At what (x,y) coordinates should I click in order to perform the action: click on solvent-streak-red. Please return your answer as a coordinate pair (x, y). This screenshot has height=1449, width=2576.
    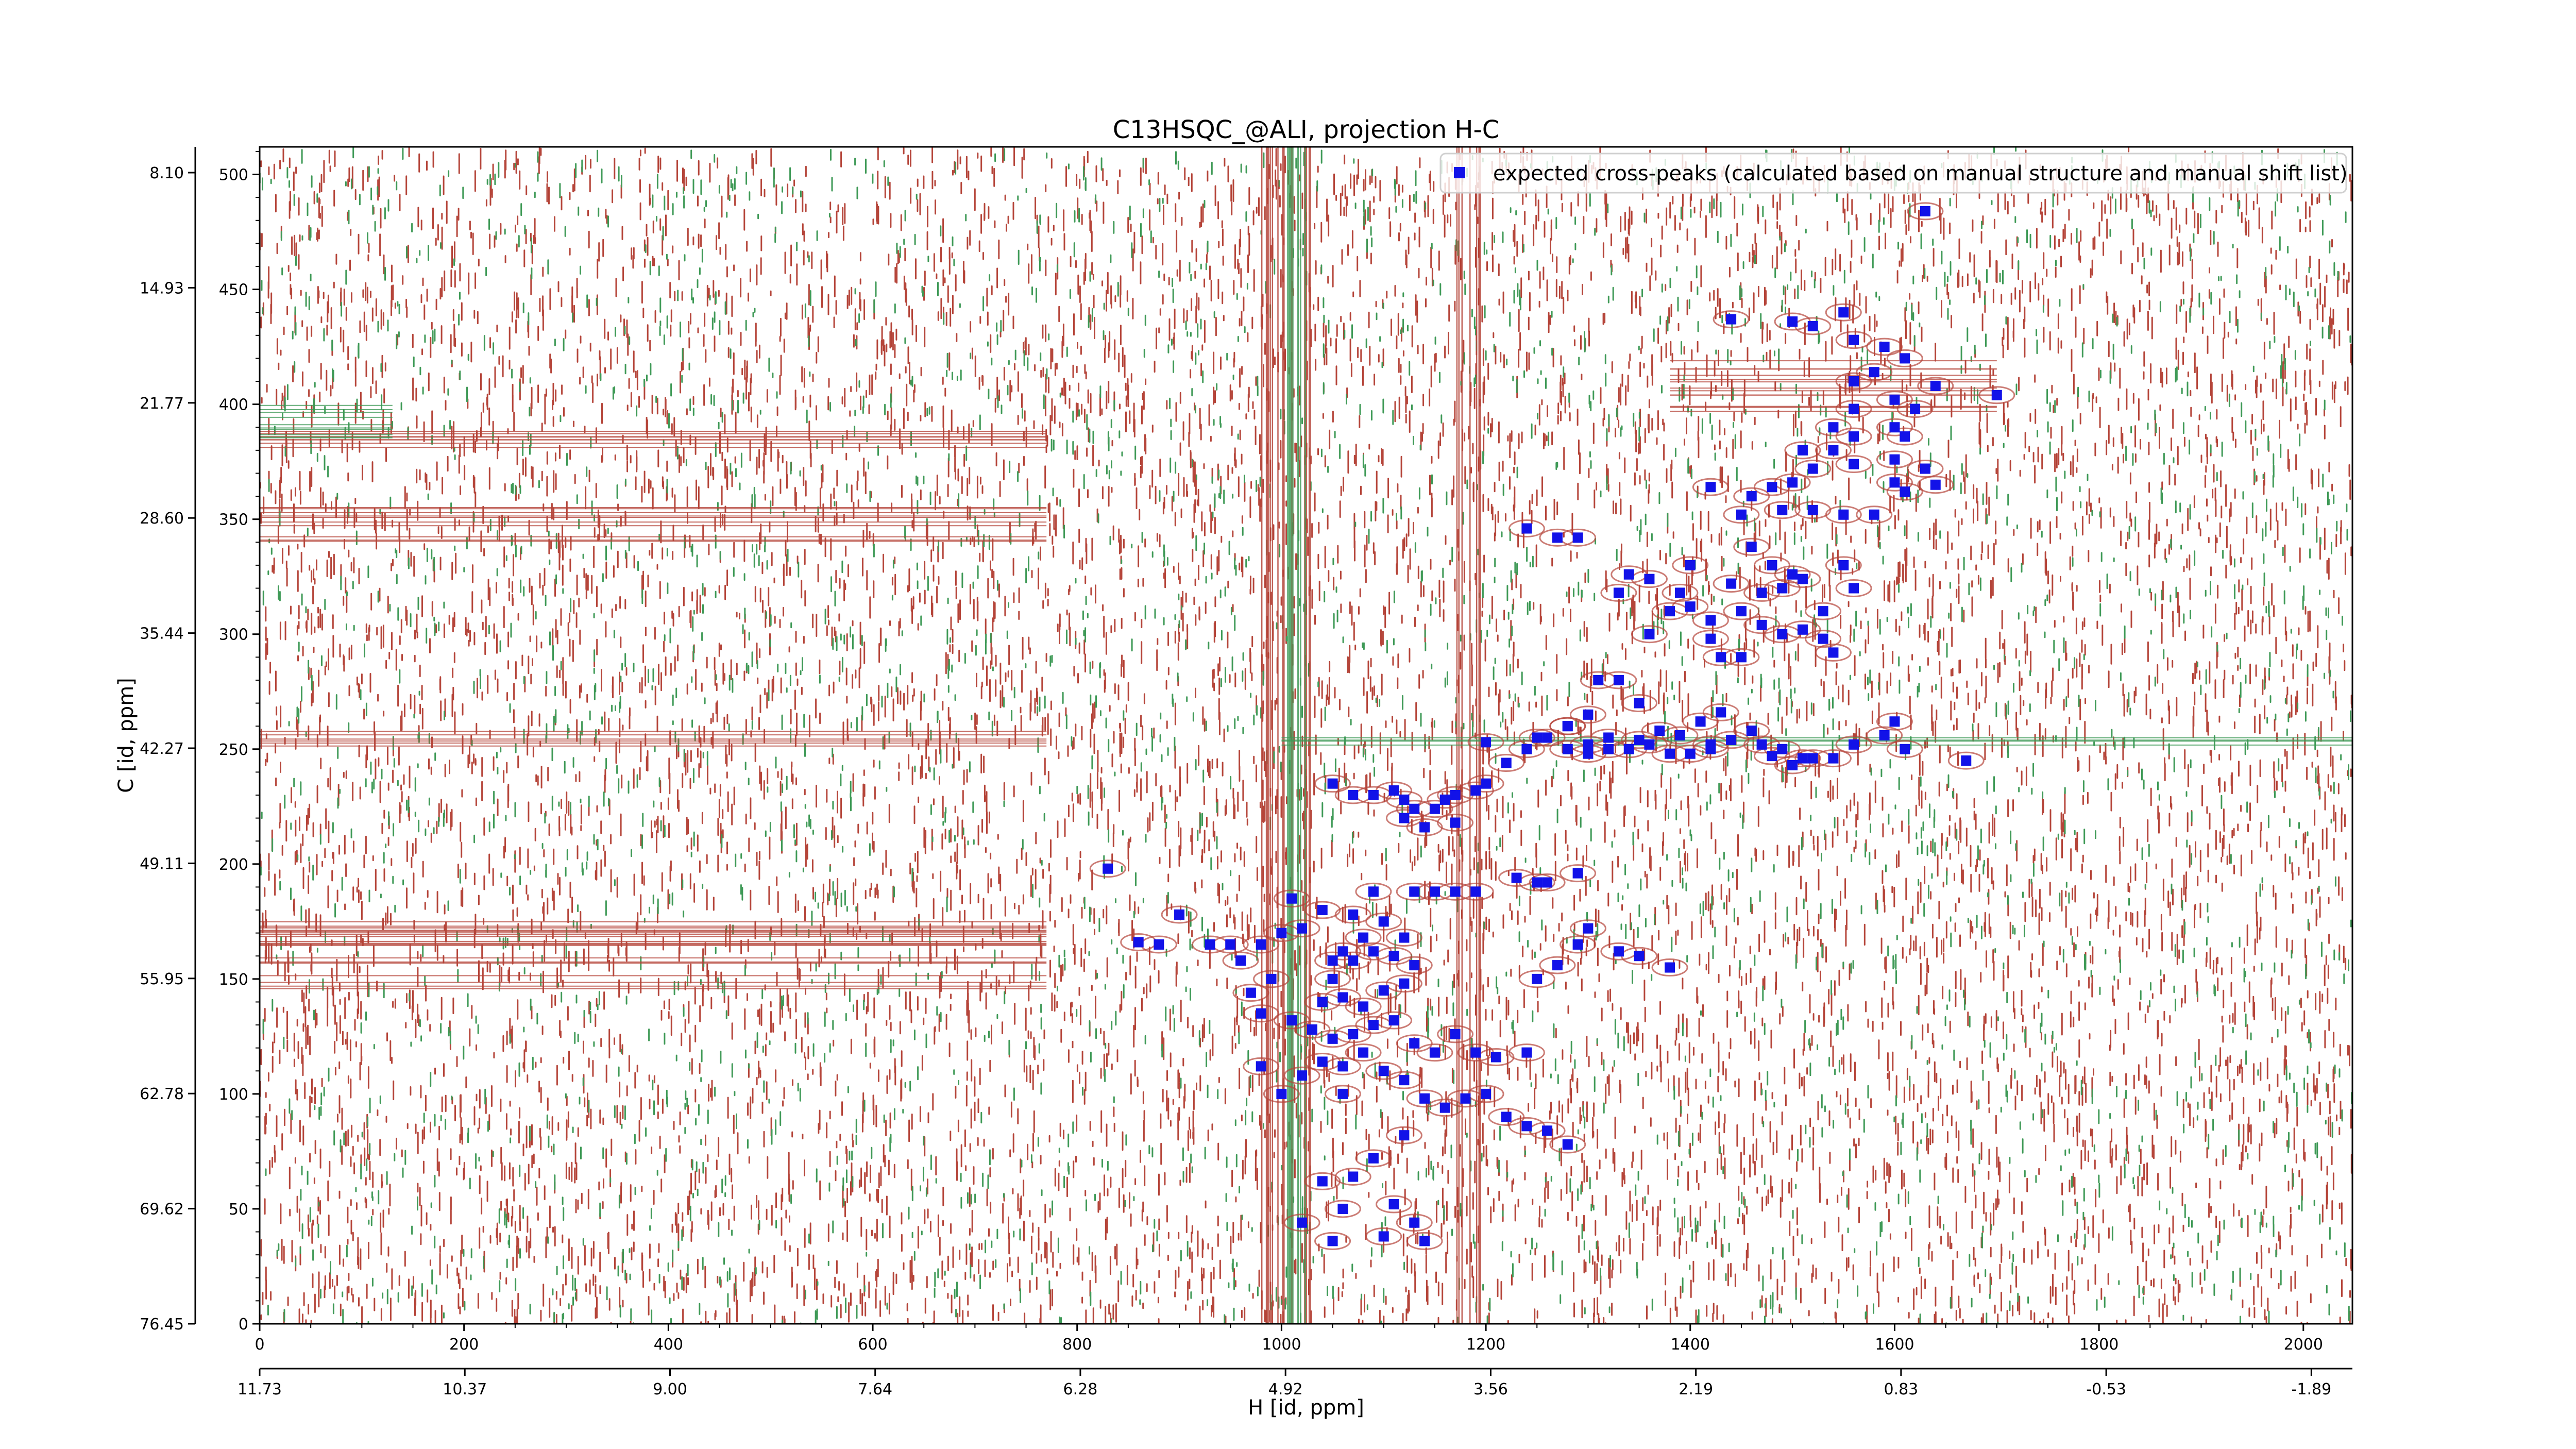
    Looking at the image, I should click on (1286, 735).